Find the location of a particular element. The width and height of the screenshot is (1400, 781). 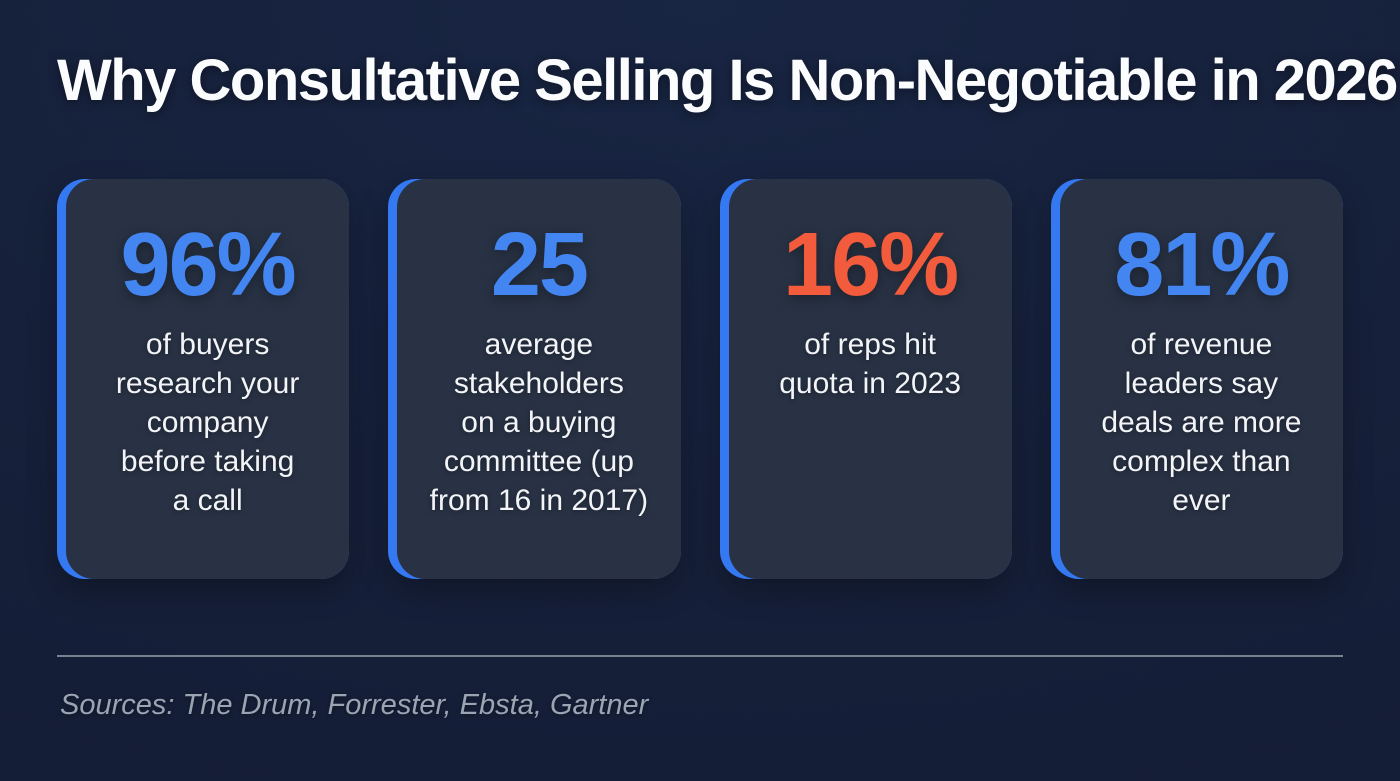

stat-description: of reps hit quota in 2023 is located at coordinates (870, 364).